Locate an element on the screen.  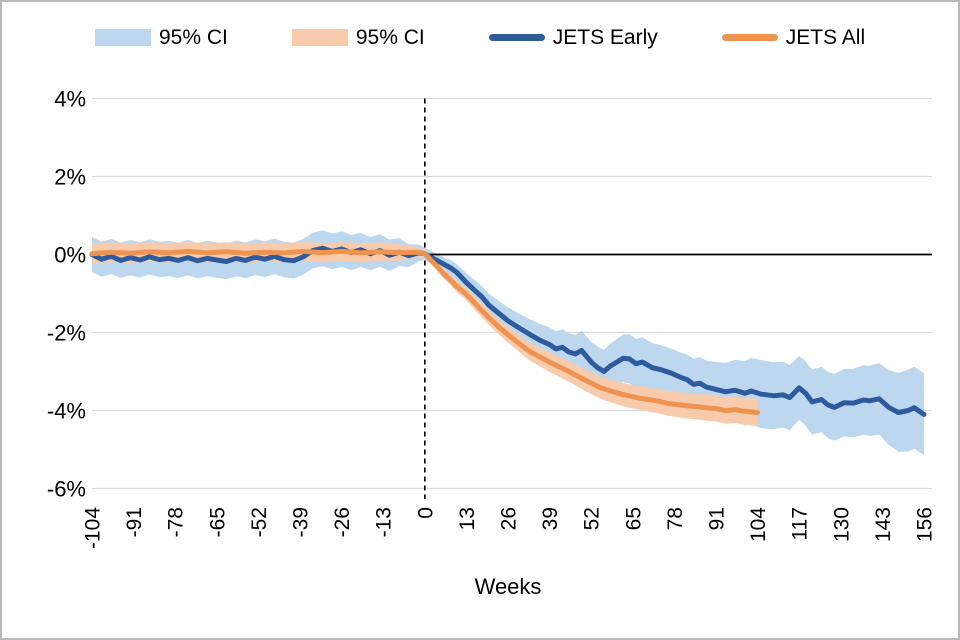
ci-band-swatch-blue-icon is located at coordinates (123, 37).